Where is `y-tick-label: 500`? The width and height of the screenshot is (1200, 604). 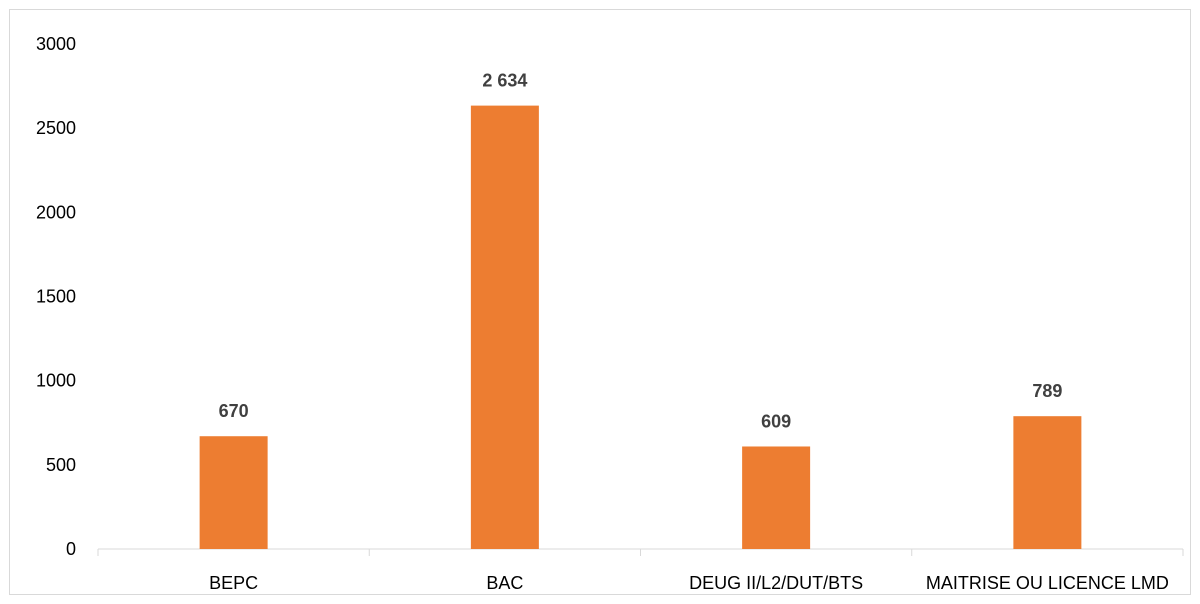
y-tick-label: 500 is located at coordinates (61, 465).